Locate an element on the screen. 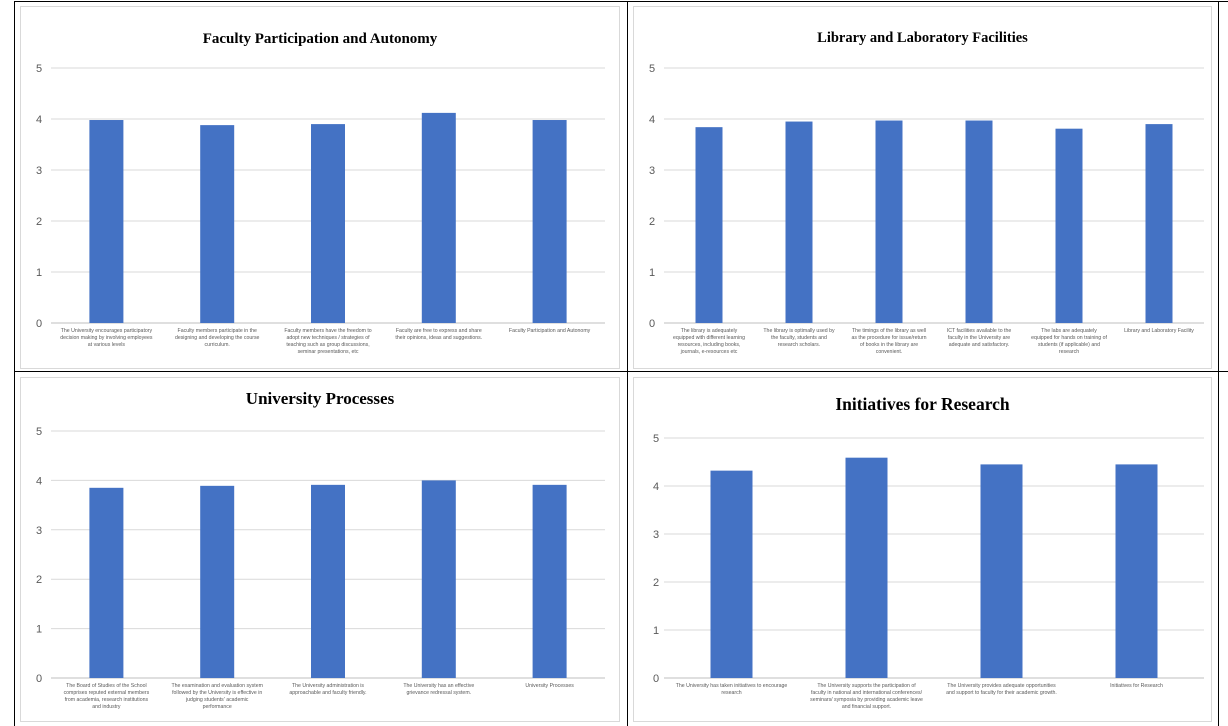 This screenshot has width=1228, height=726. x-category-label-line: judging students' academic is located at coordinates (217, 700).